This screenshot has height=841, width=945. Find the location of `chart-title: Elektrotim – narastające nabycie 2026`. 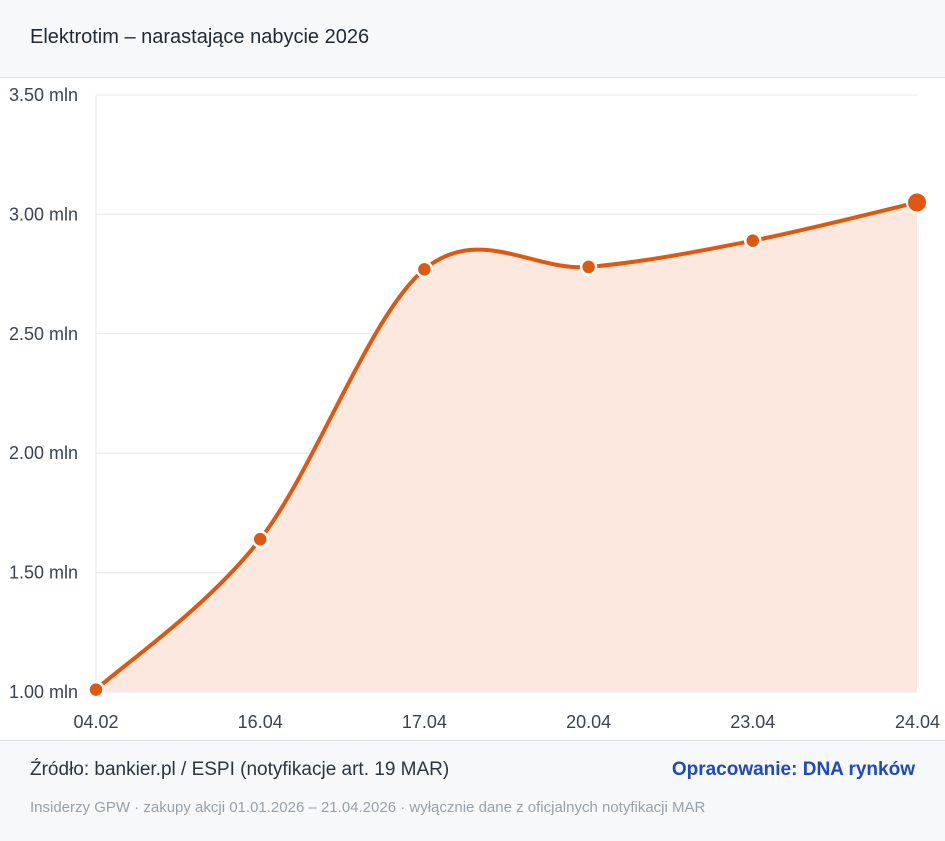

chart-title: Elektrotim – narastające nabycie 2026 is located at coordinates (200, 37).